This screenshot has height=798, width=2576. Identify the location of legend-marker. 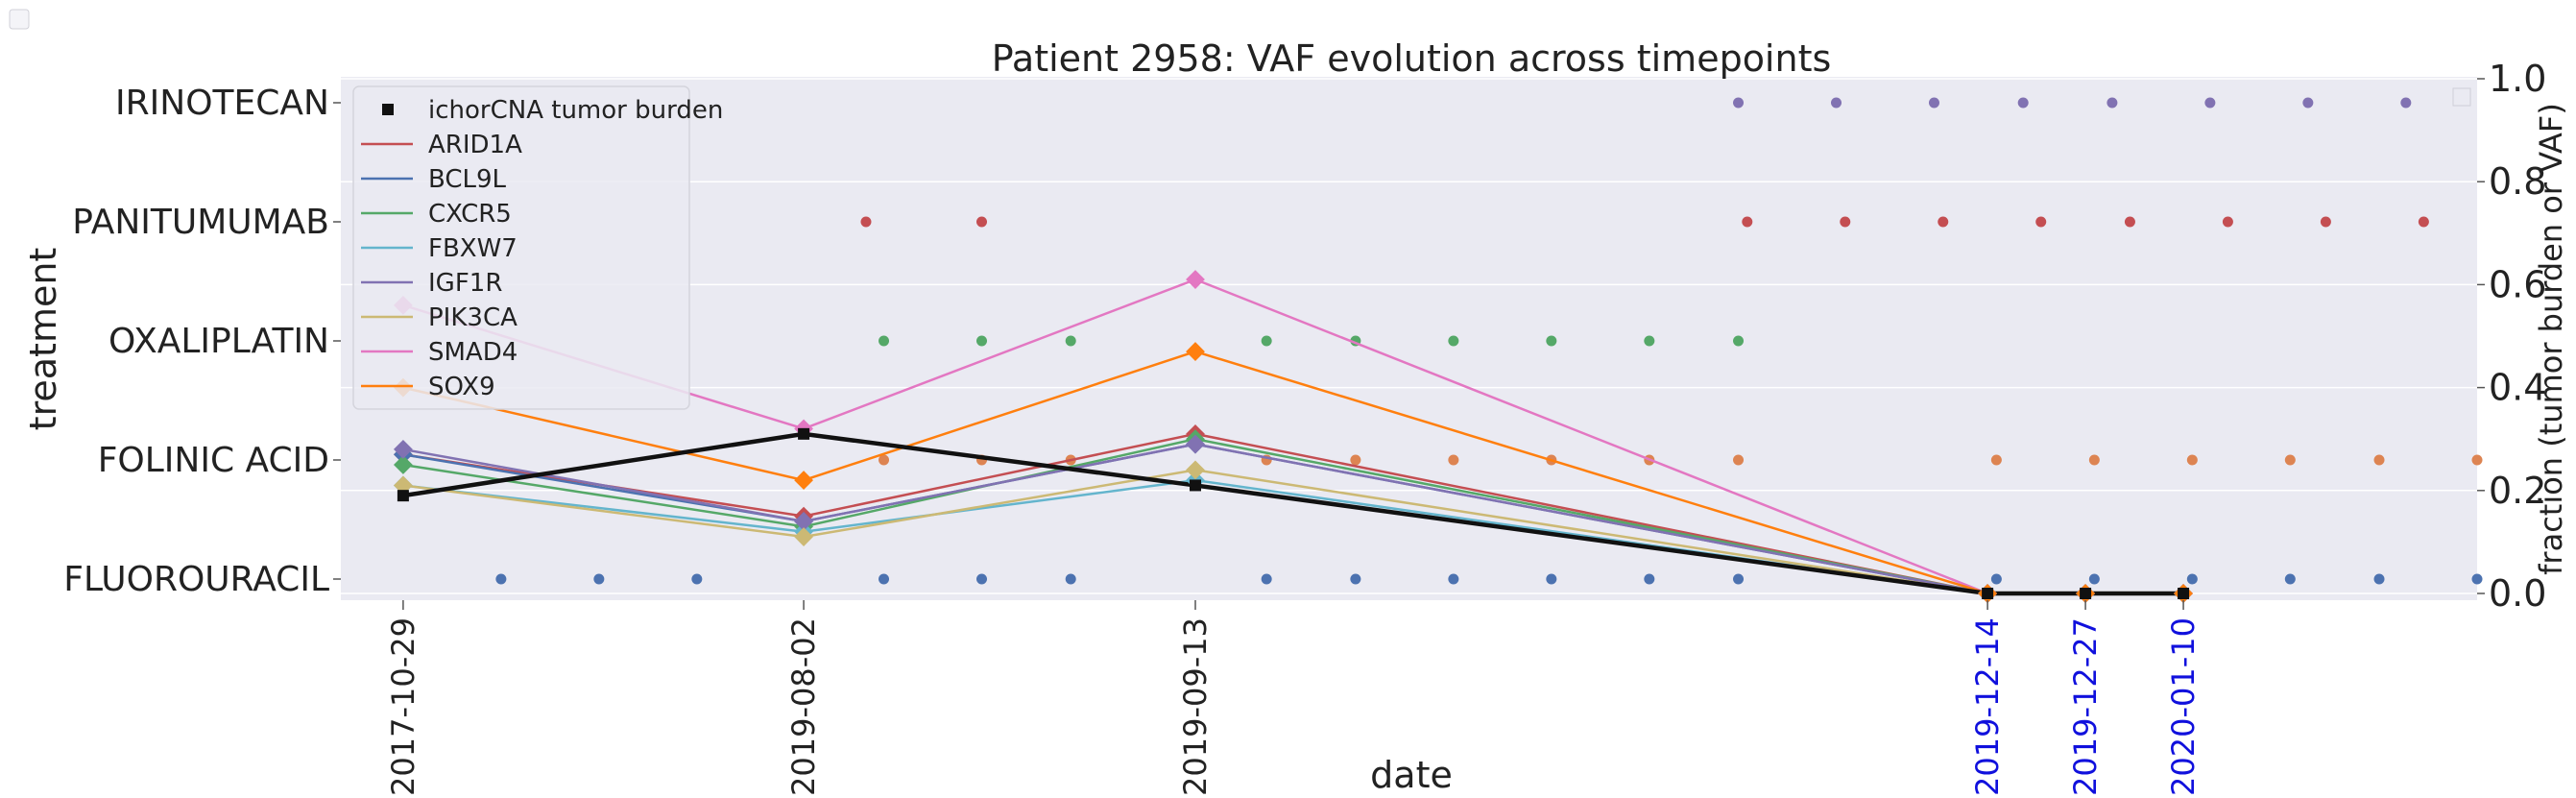
(388, 109).